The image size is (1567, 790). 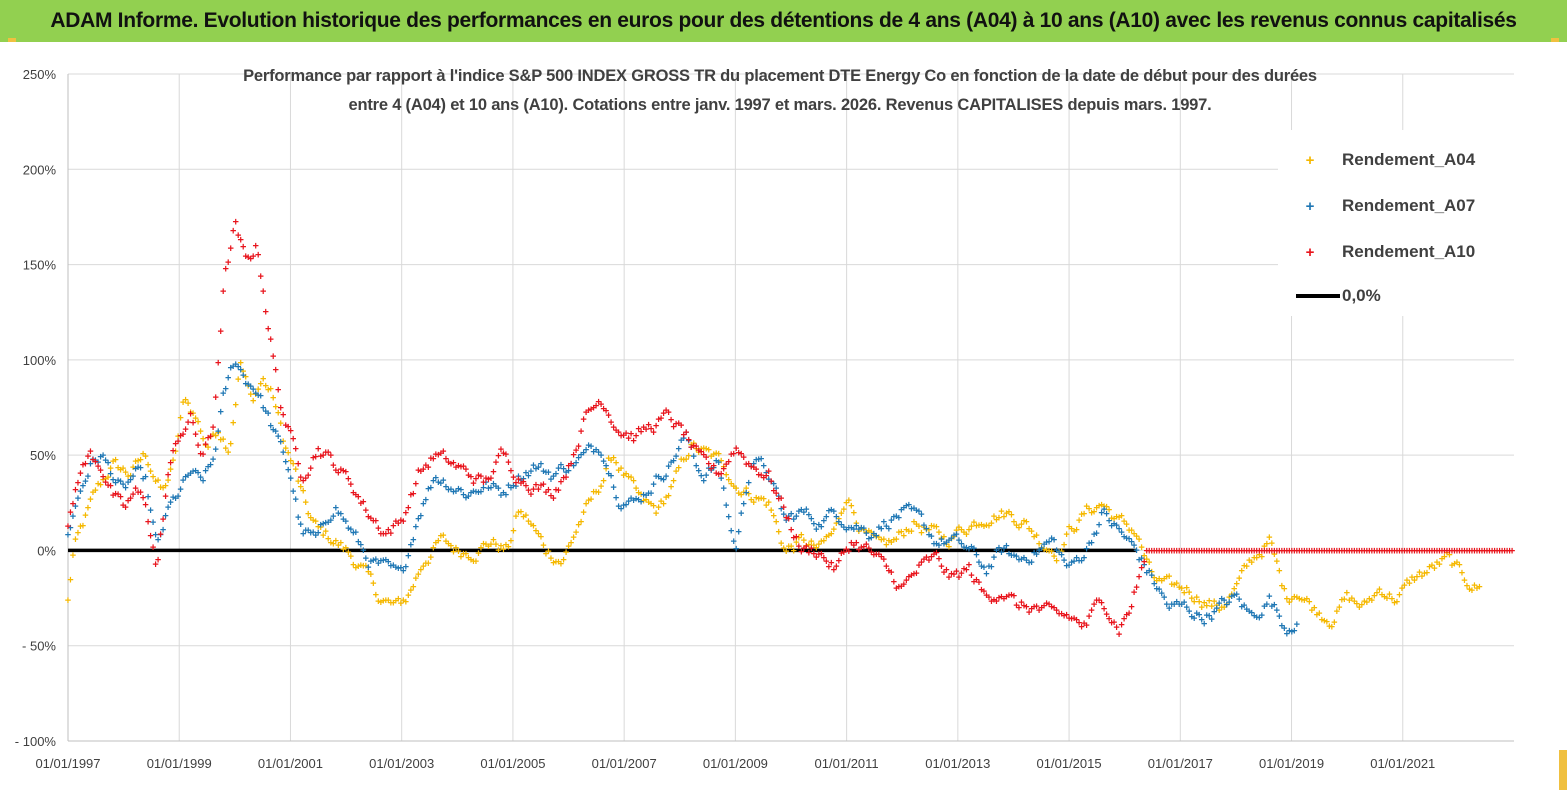 I want to click on corner-accent, so click(x=1563, y=770).